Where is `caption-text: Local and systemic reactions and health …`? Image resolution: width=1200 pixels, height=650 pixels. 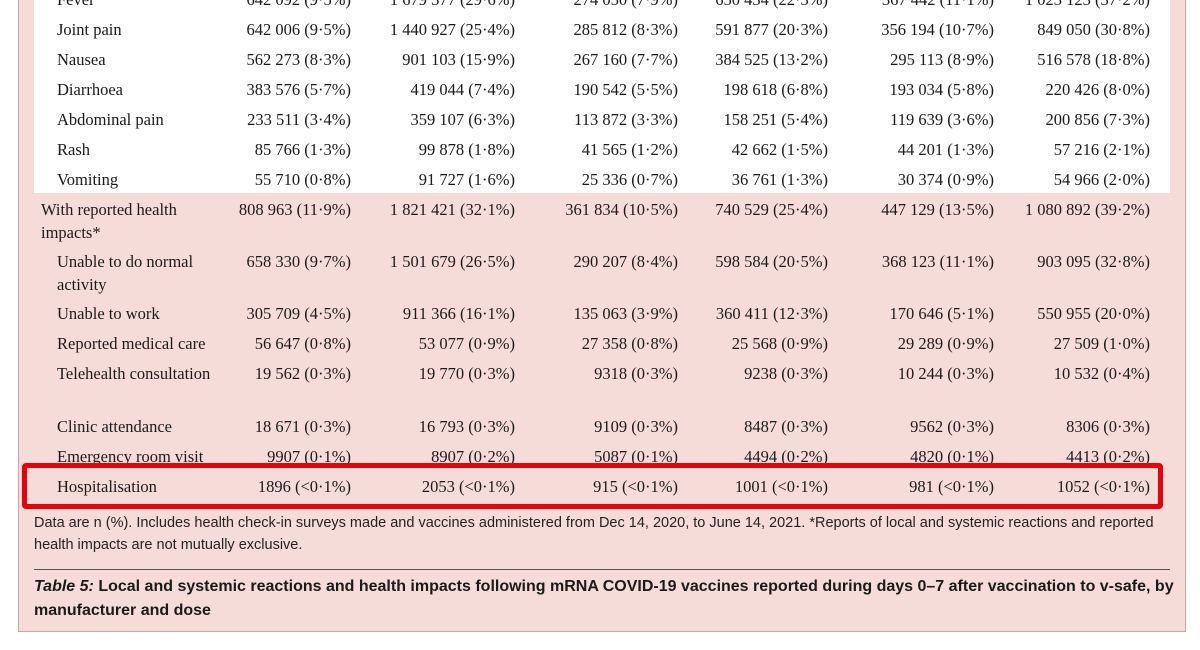 caption-text: Local and systemic reactions and health … is located at coordinates (604, 598).